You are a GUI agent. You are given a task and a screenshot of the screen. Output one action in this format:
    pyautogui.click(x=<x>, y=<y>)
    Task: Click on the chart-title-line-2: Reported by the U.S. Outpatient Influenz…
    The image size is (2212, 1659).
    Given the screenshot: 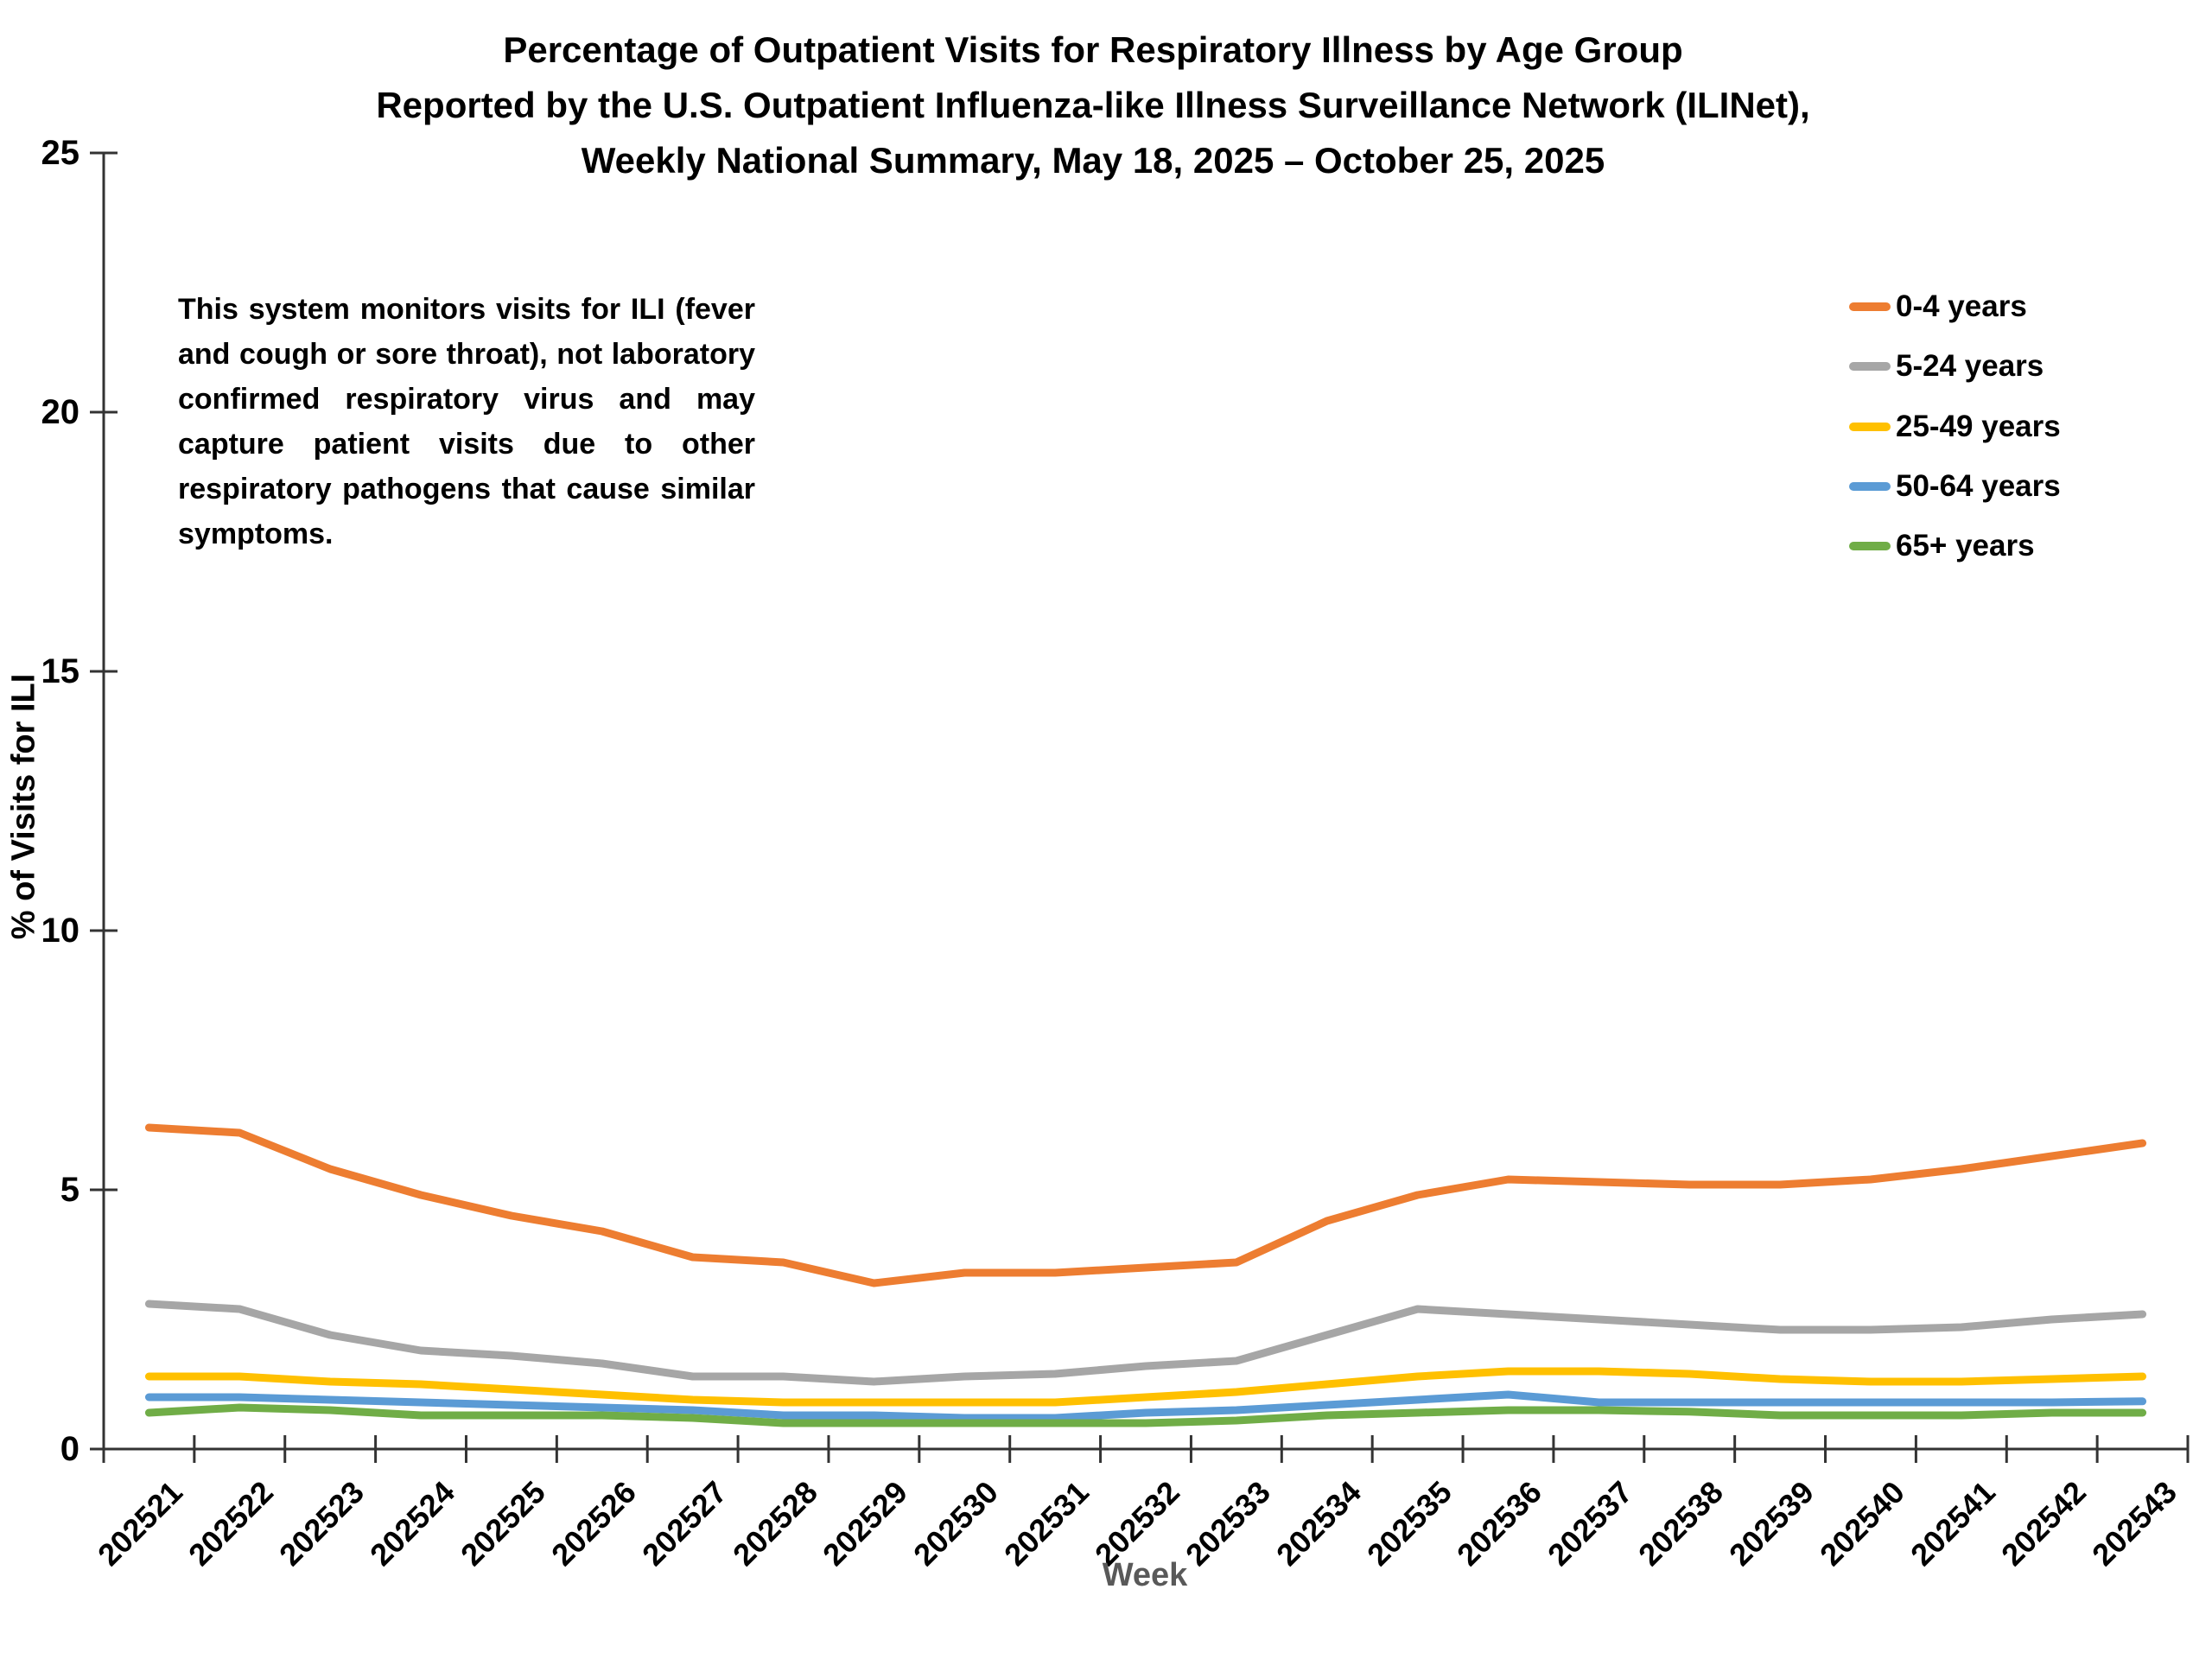 What is the action you would take?
    pyautogui.click(x=1093, y=105)
    